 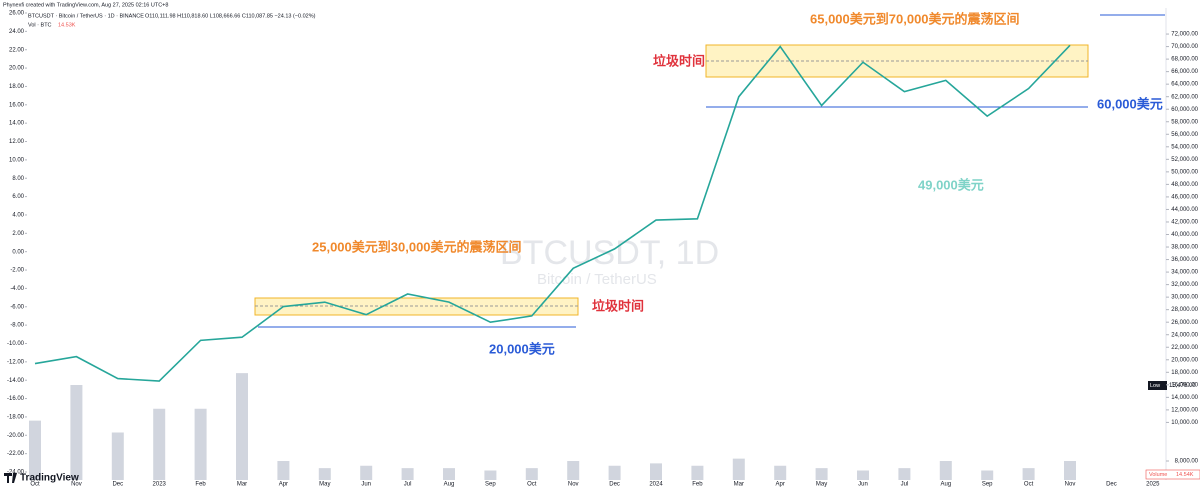 I want to click on y-tick-label: 48,000.00, so click(x=1184, y=185).